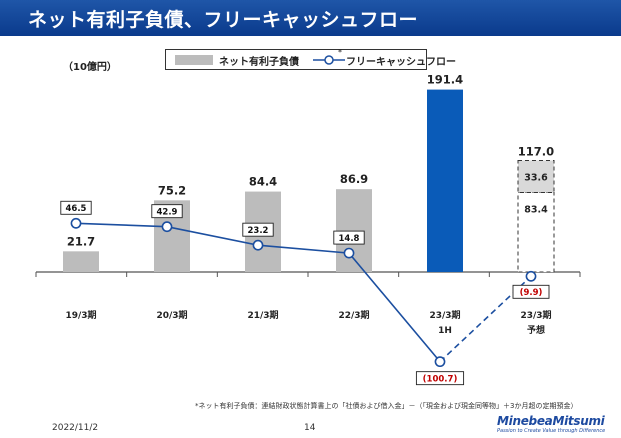  I want to click on fcf-value-label: 14.8, so click(349, 239).